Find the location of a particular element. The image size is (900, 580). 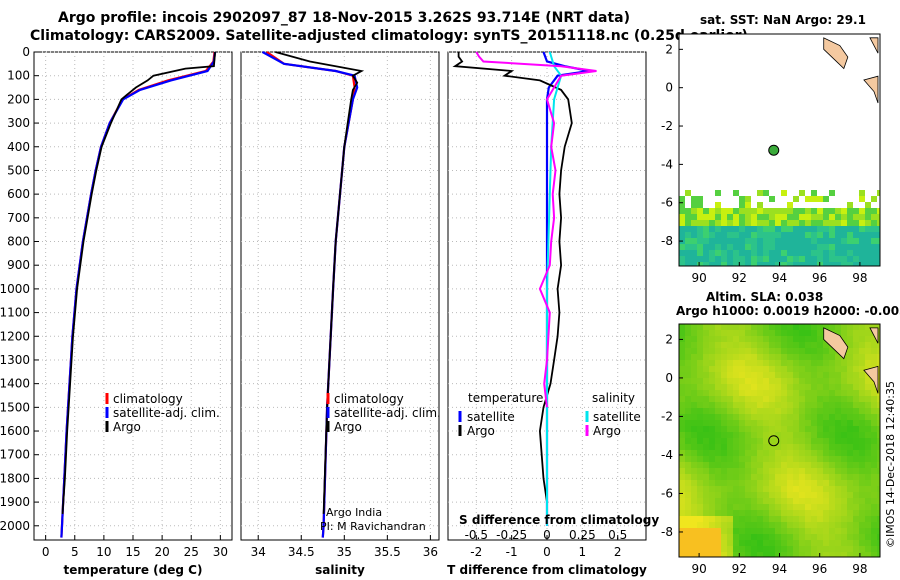

sla-map-title-2: Argo h1000: 0.0019 h2000: -0.0035 is located at coordinates (788, 311).